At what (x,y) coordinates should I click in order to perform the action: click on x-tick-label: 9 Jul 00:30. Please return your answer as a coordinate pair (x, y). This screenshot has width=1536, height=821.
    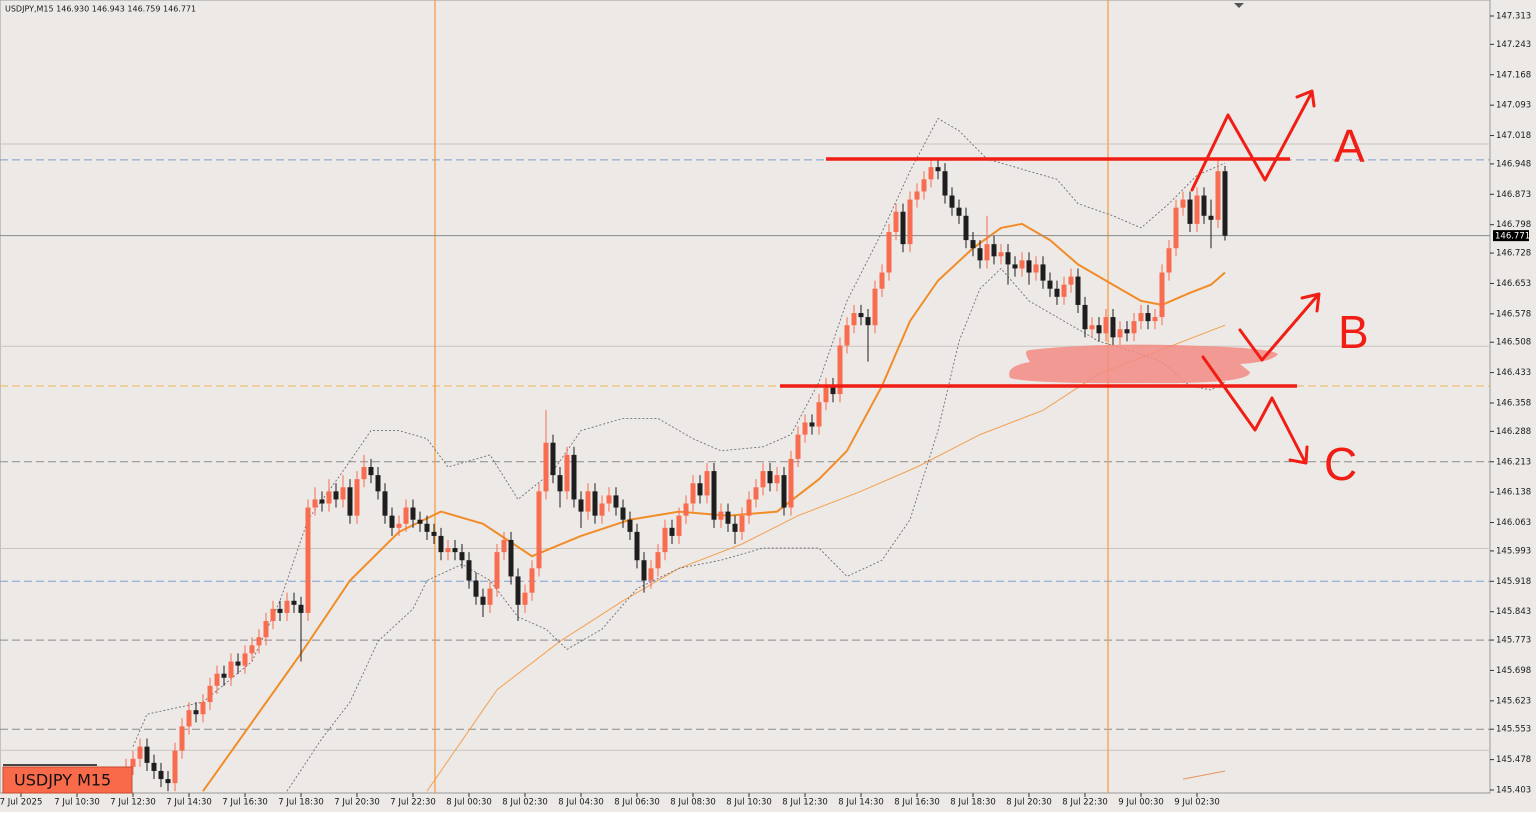
    Looking at the image, I should click on (1141, 803).